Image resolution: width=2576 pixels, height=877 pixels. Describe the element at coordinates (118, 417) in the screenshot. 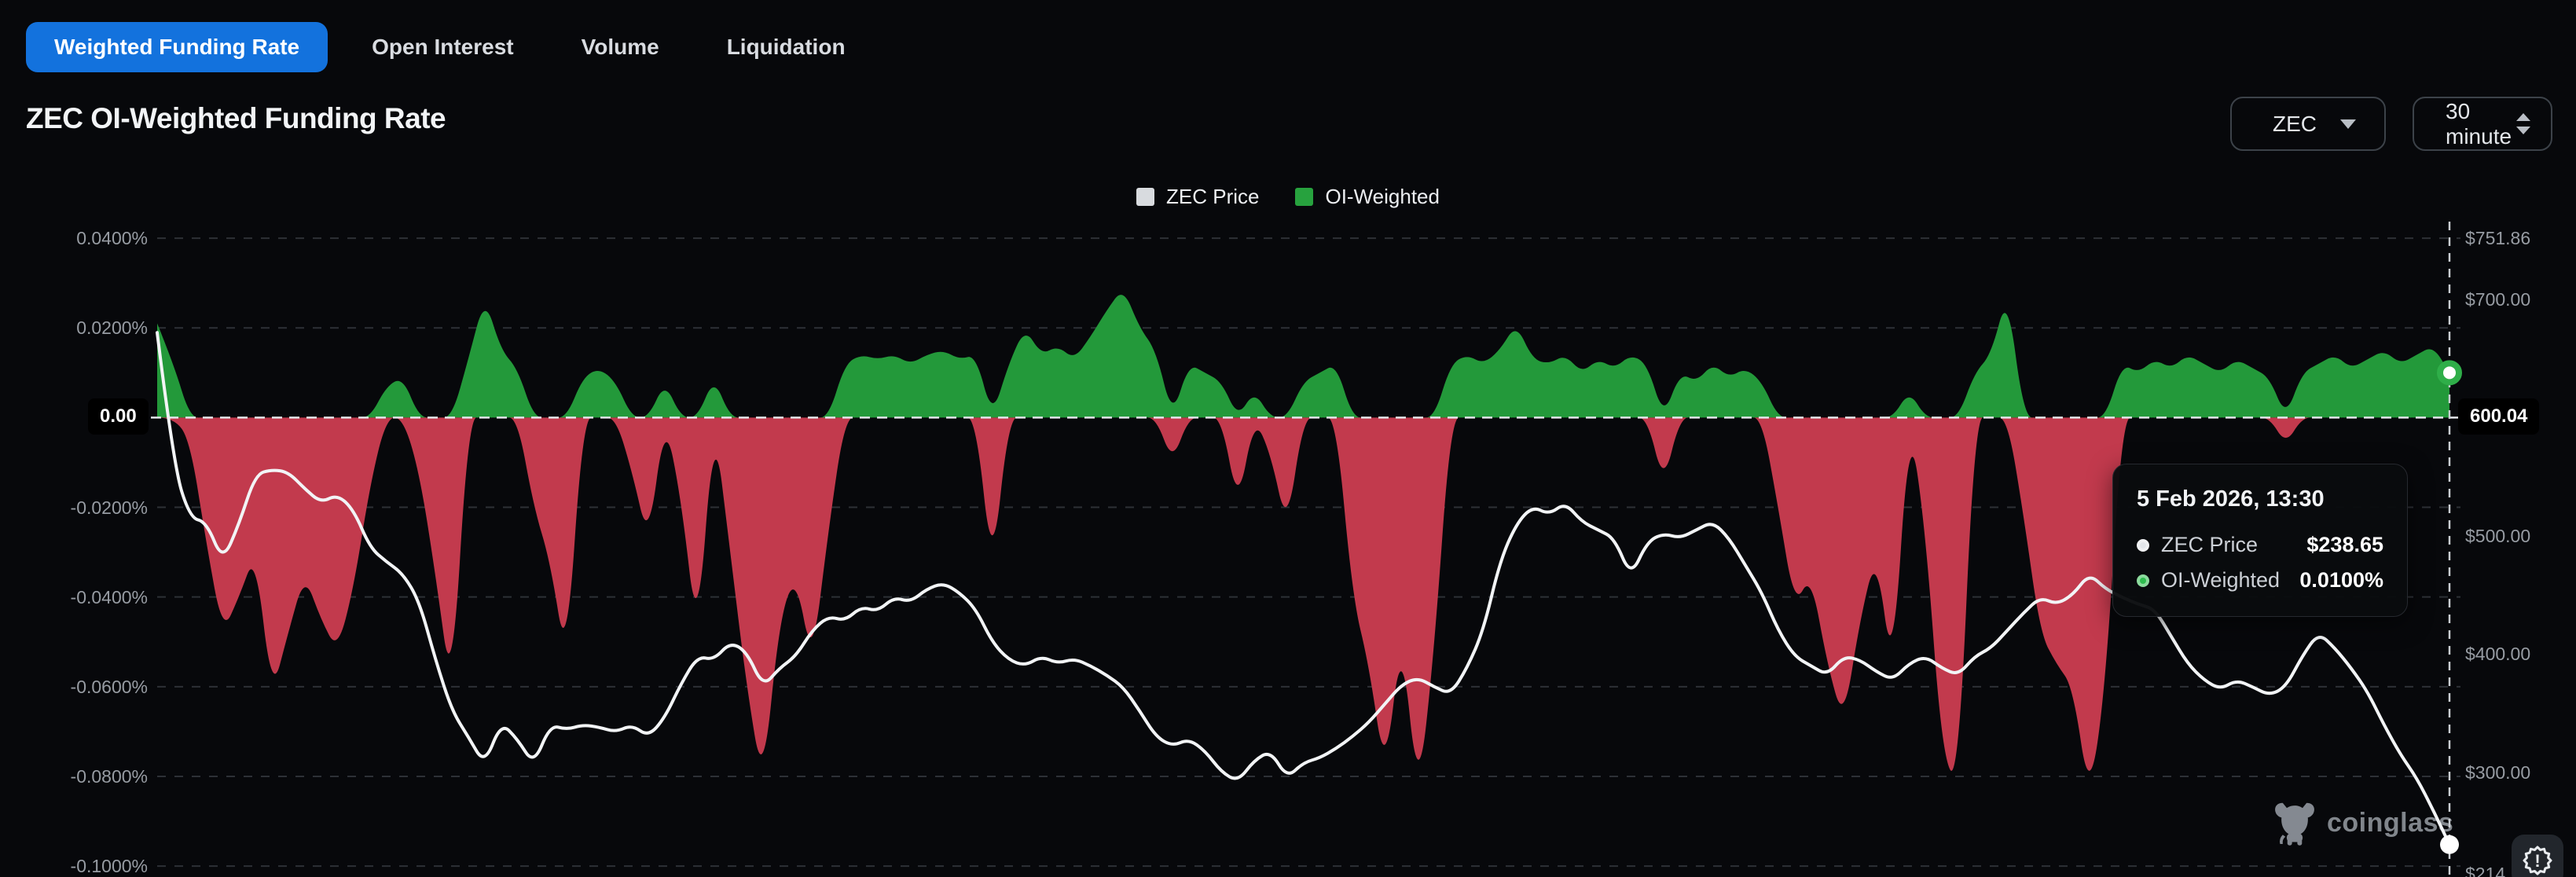

I see `funding-zero-axis-pill: 0.00` at that location.